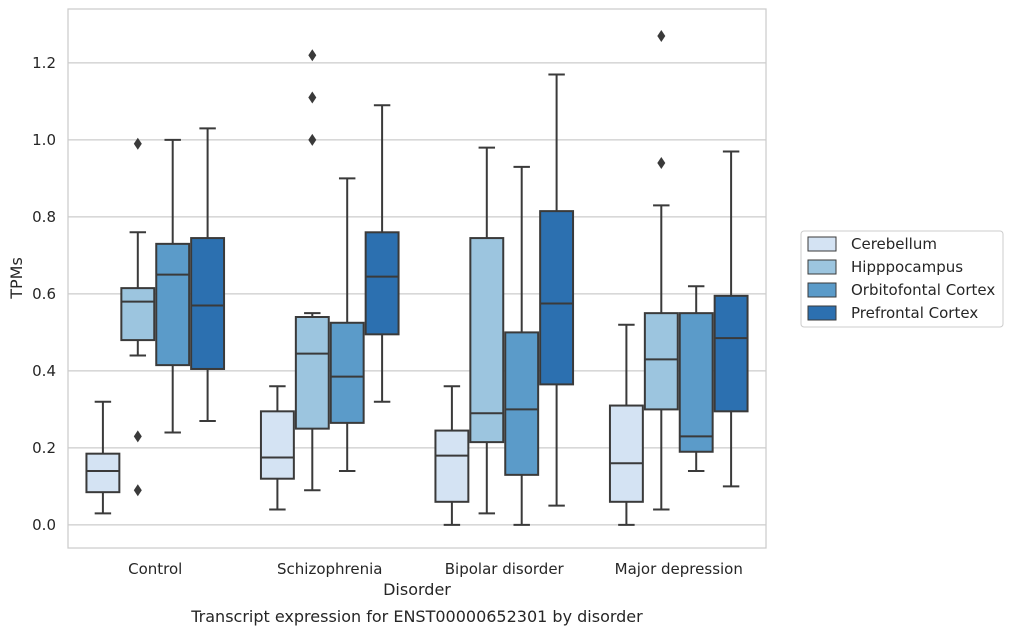 This screenshot has height=634, width=1014. Describe the element at coordinates (417, 589) in the screenshot. I see `x-axis-title: Disorder` at that location.